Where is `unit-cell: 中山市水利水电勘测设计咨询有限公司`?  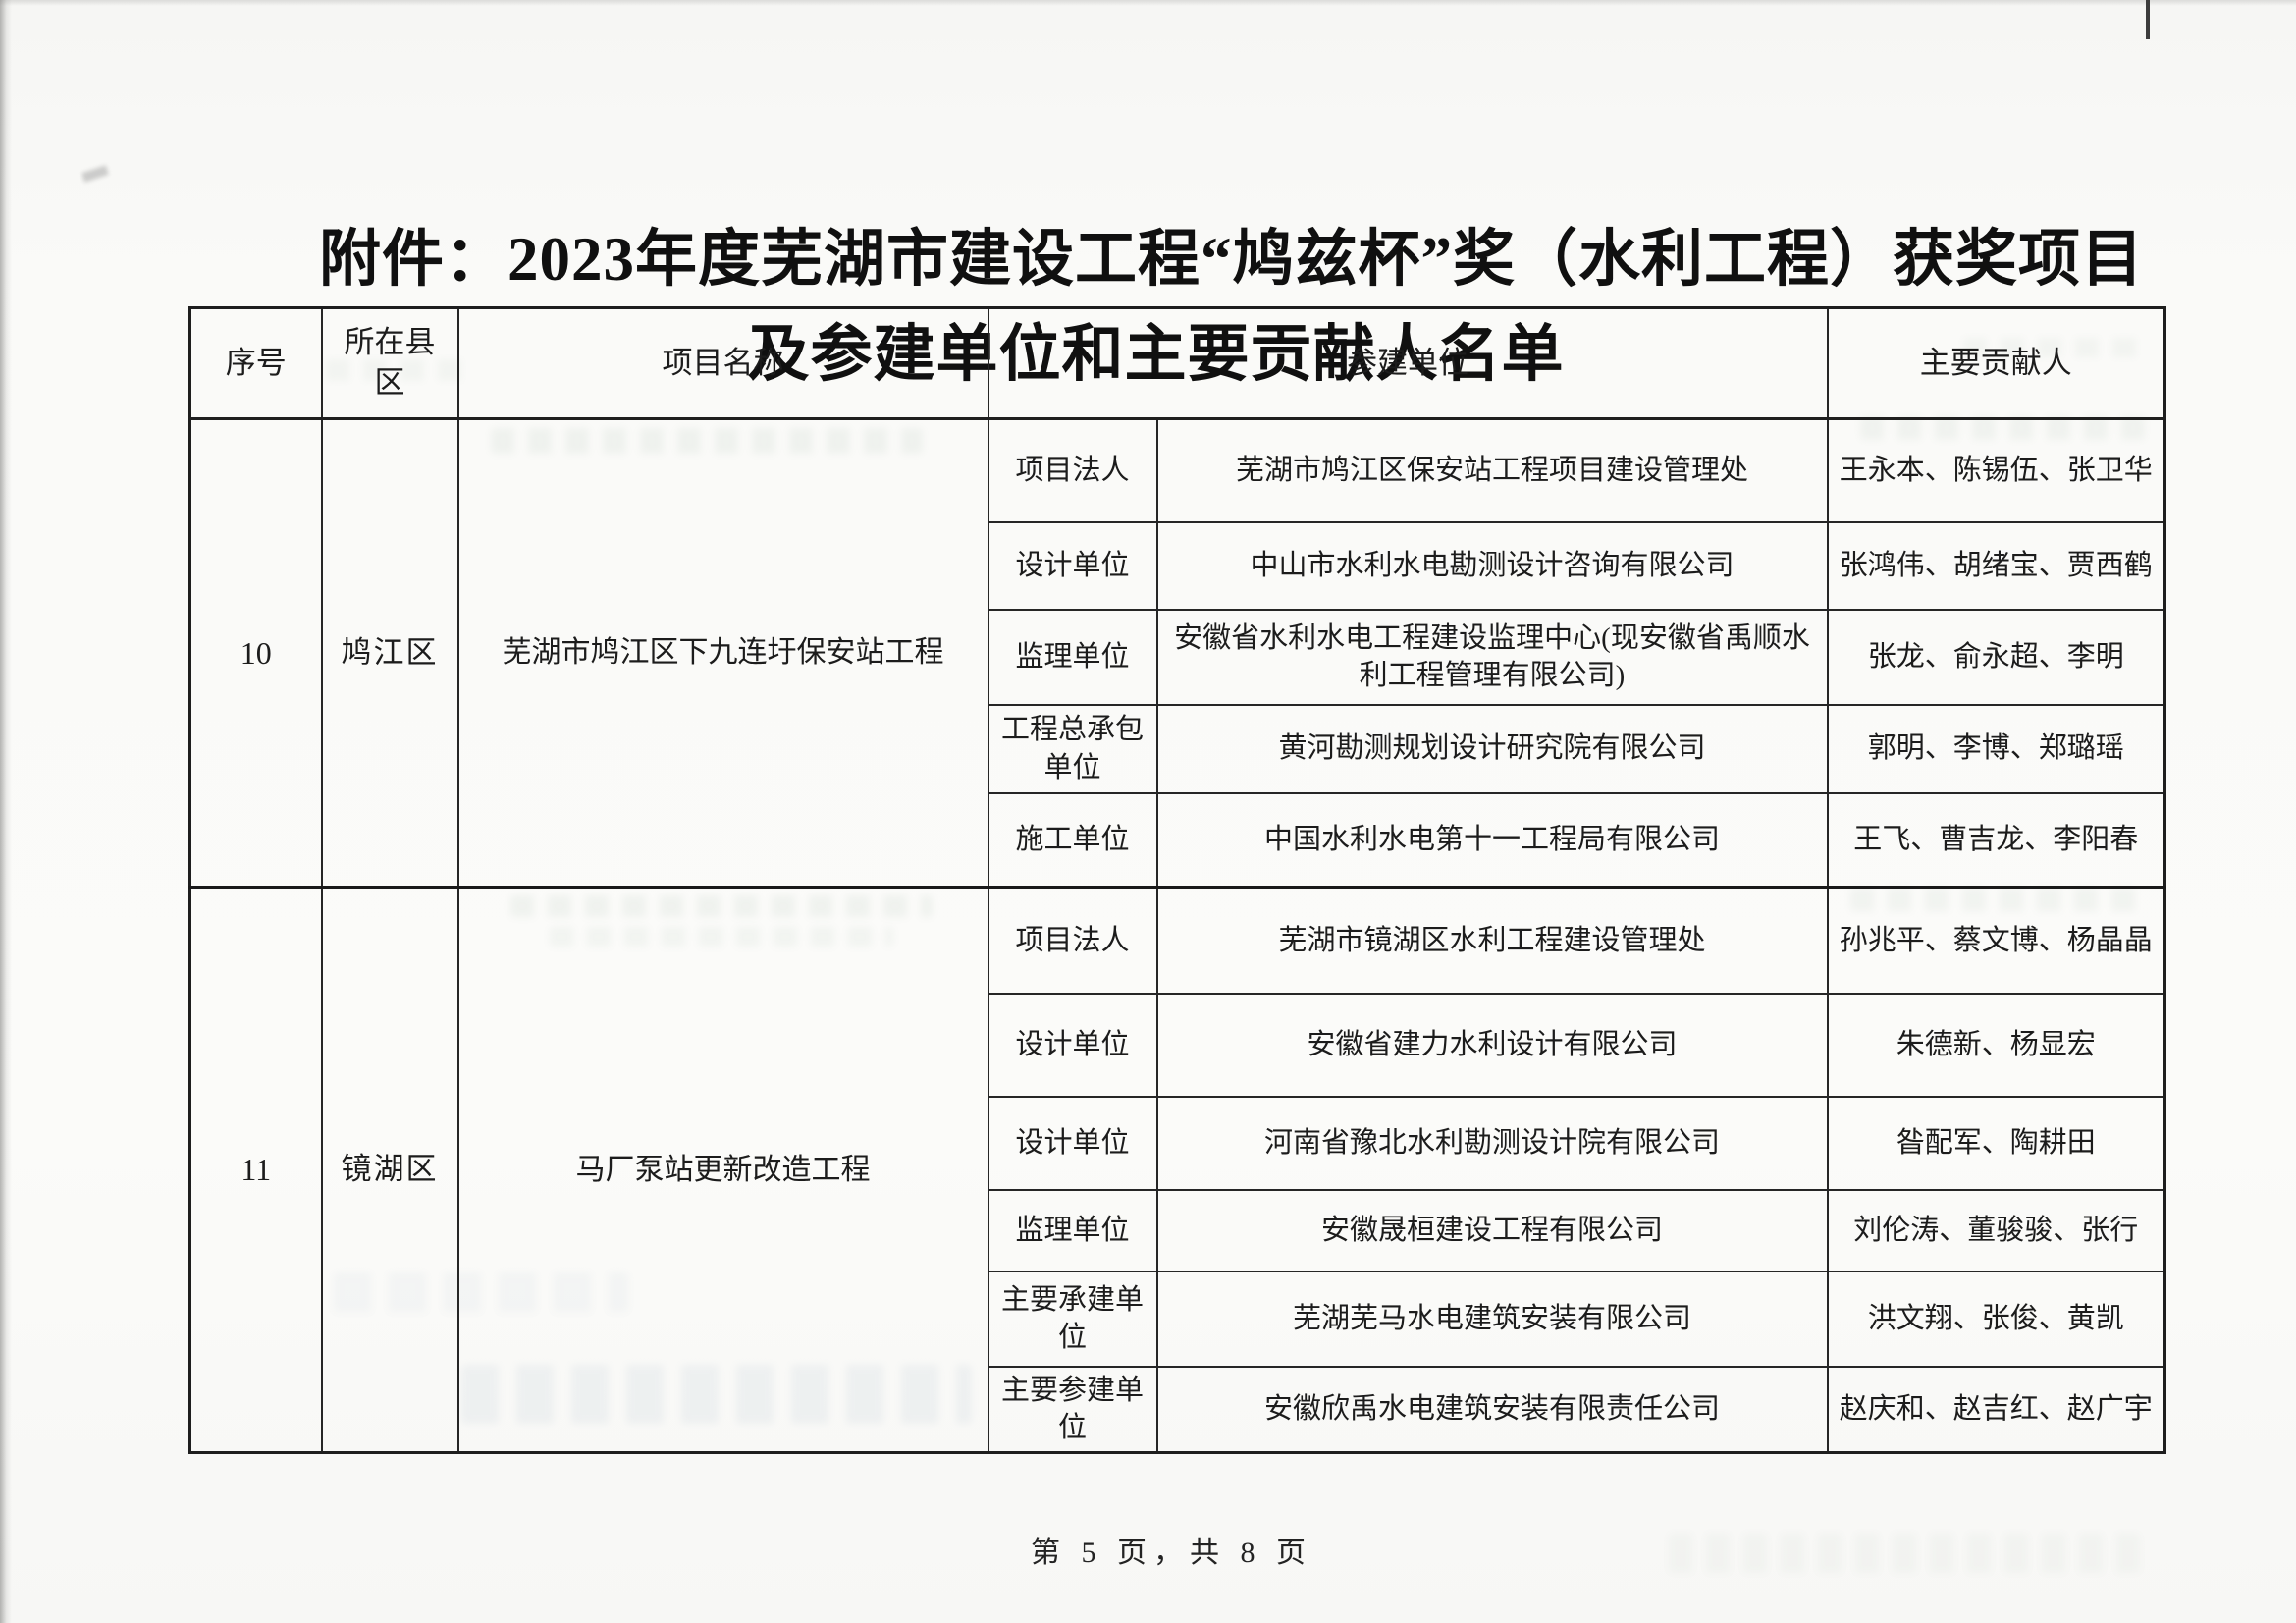
unit-cell: 中山市水利水电勘测设计咨询有限公司 is located at coordinates (1492, 566).